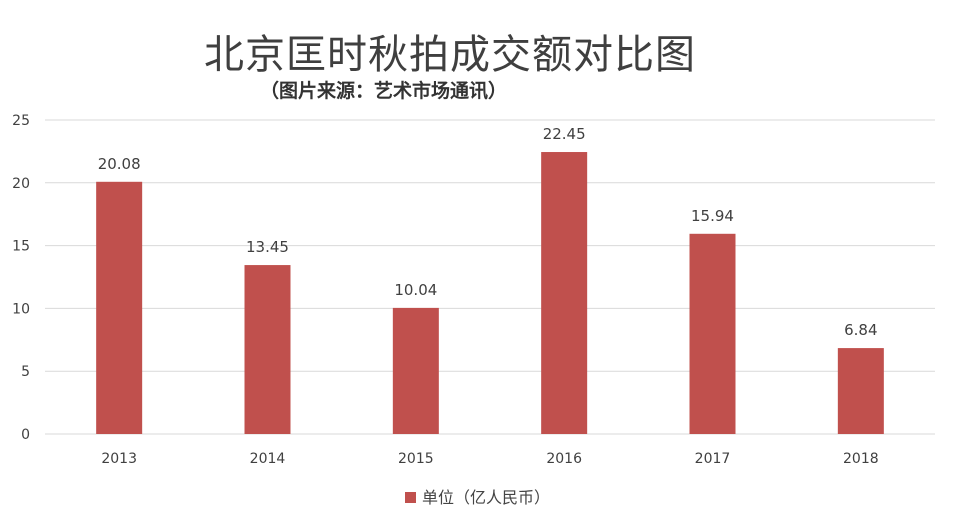  Describe the element at coordinates (119, 164) in the screenshot. I see `data-label: 20.08` at that location.